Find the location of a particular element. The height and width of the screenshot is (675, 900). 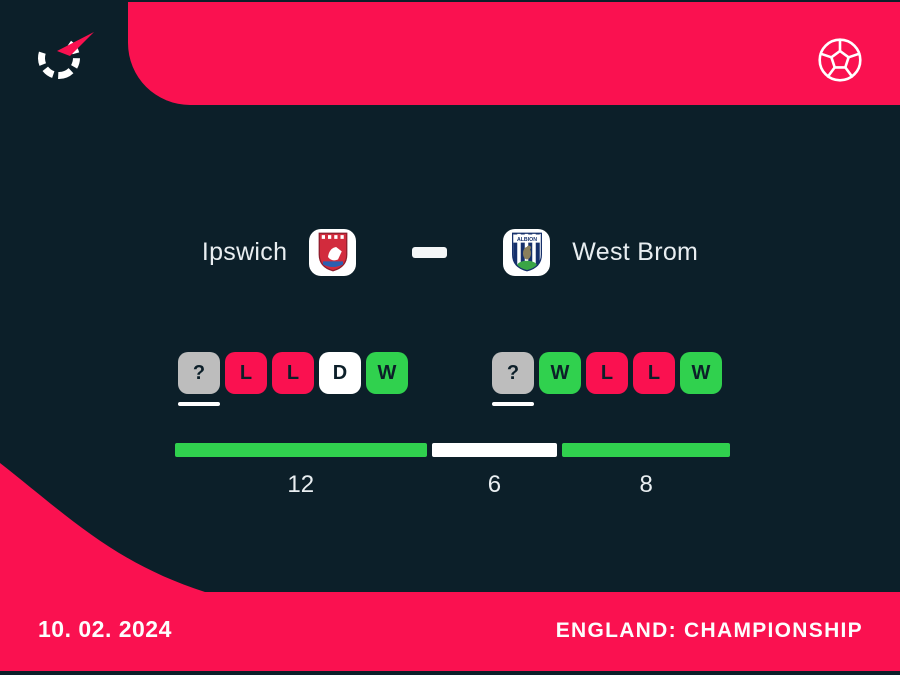

h2h-segment-value: 8 is located at coordinates (646, 484).